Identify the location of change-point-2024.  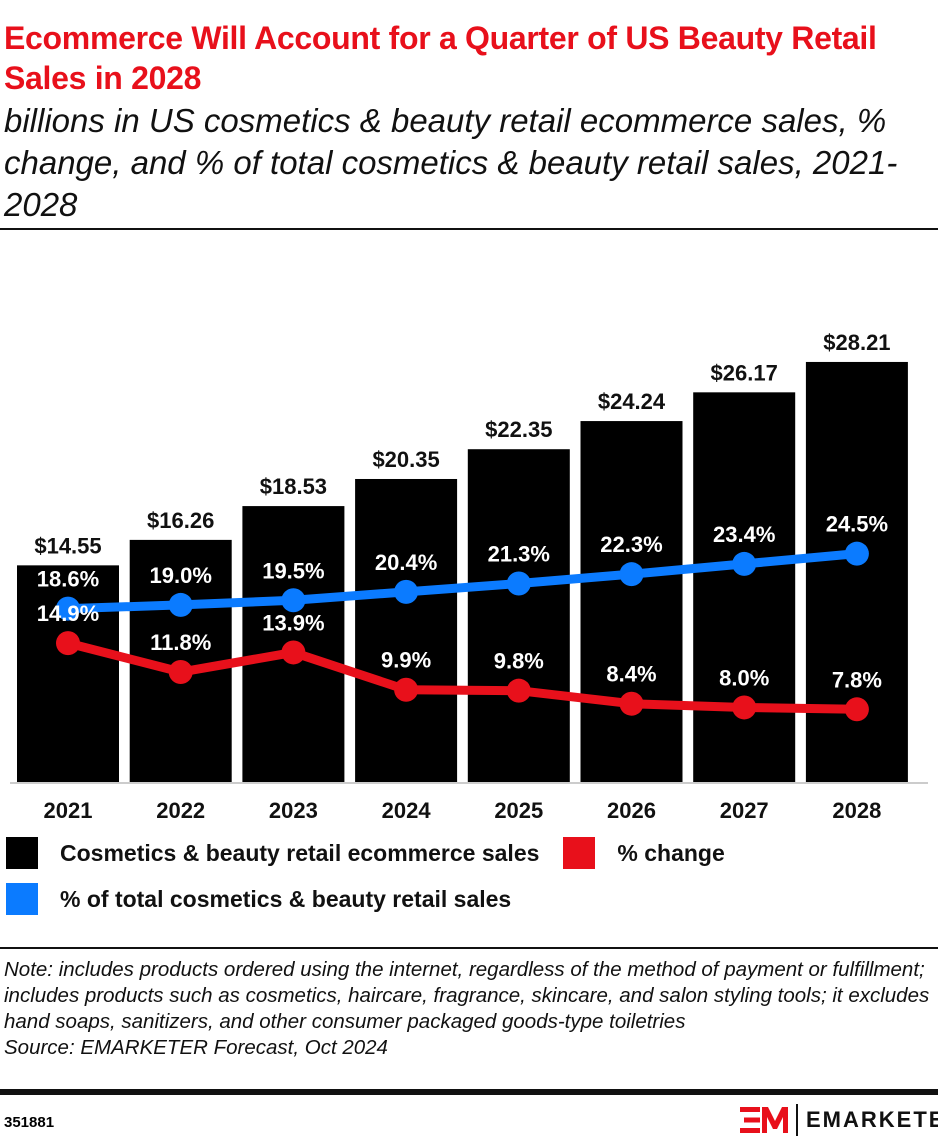
(406, 689).